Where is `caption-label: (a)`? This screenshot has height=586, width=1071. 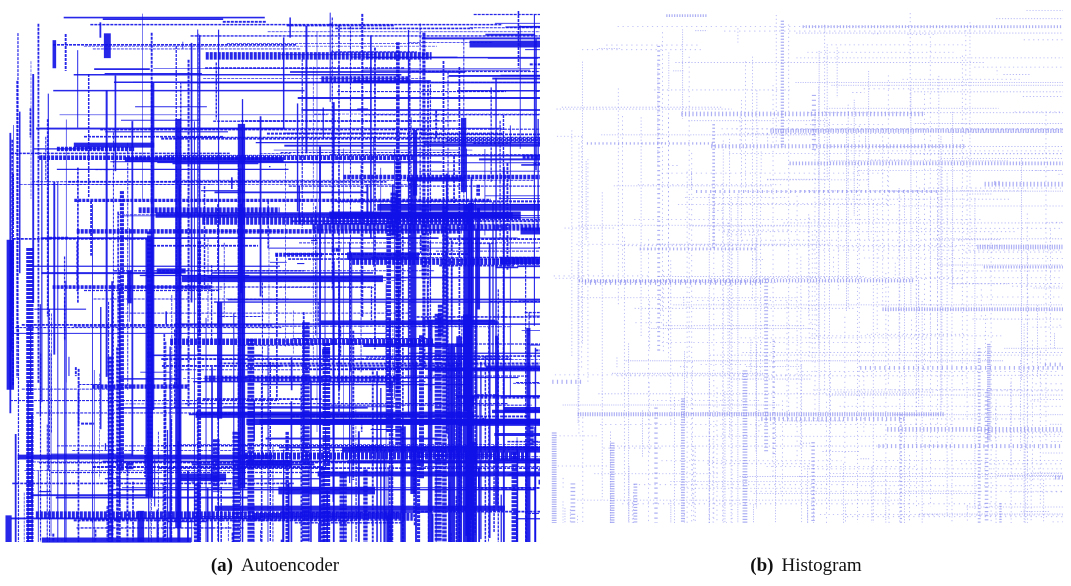
caption-label: (a) is located at coordinates (222, 565).